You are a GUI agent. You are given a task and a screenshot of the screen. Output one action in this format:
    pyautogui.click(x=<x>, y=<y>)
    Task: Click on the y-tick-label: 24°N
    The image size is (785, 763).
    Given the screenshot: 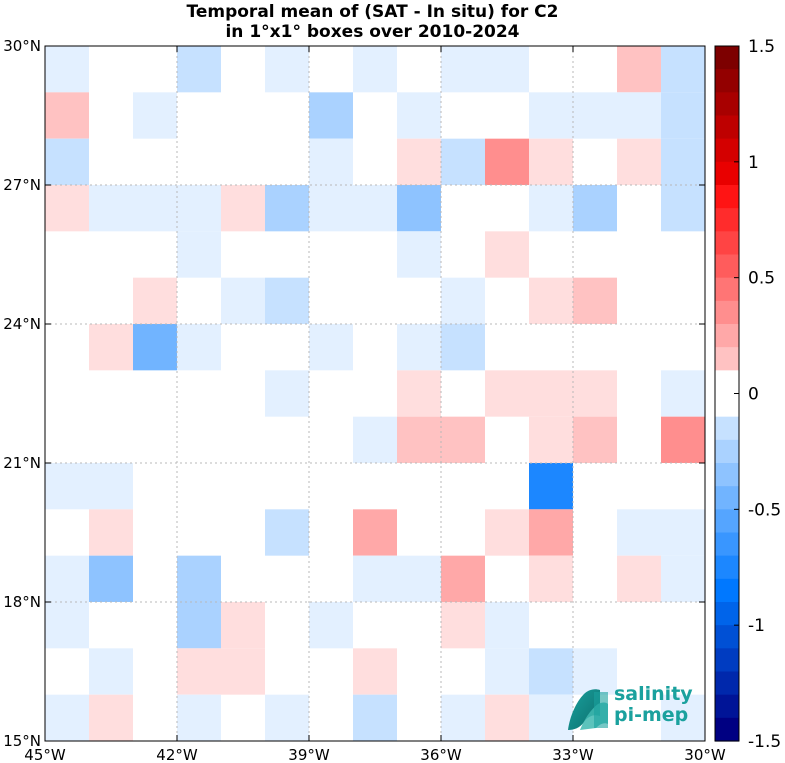 What is the action you would take?
    pyautogui.click(x=22, y=324)
    